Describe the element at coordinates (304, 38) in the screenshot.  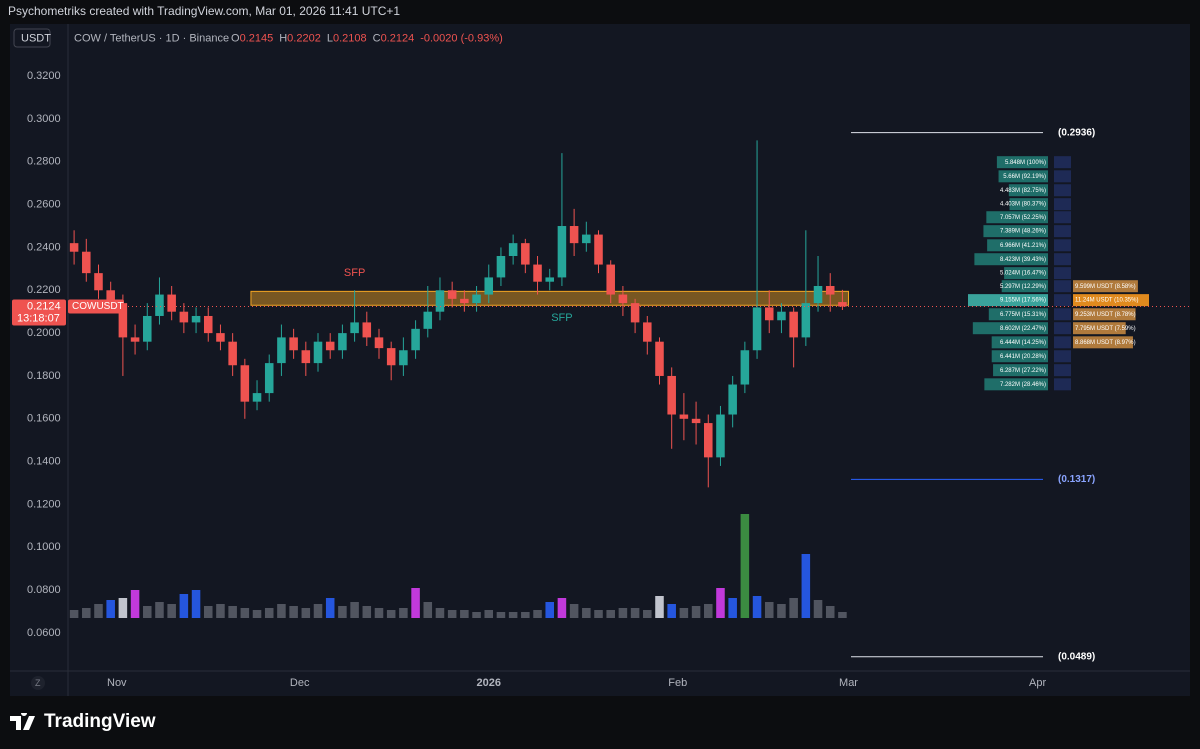
I see `ohlc-value: 0.2202` at that location.